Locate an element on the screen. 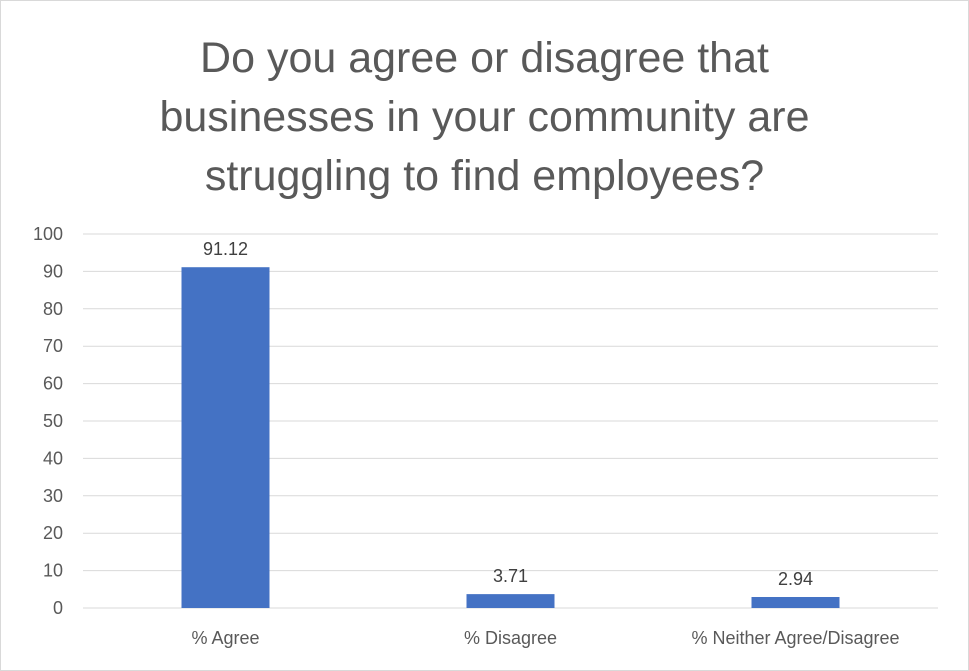 Image resolution: width=969 pixels, height=671 pixels. y-tick-label-40: 40 is located at coordinates (53, 458).